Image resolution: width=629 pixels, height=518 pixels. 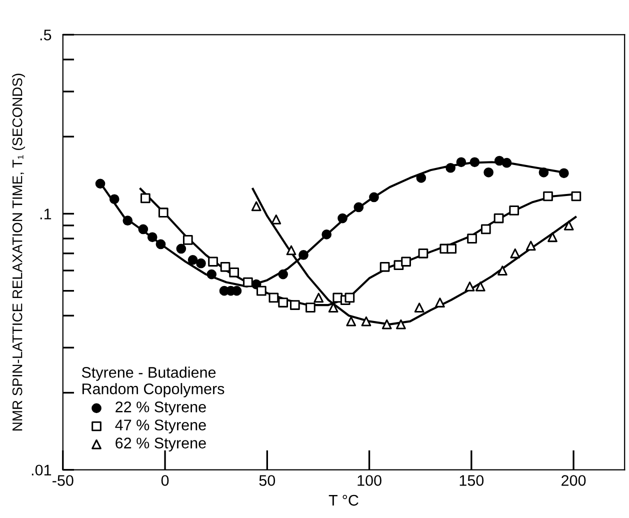 What do you see at coordinates (267, 480) in the screenshot?
I see `x-tick-label: 50` at bounding box center [267, 480].